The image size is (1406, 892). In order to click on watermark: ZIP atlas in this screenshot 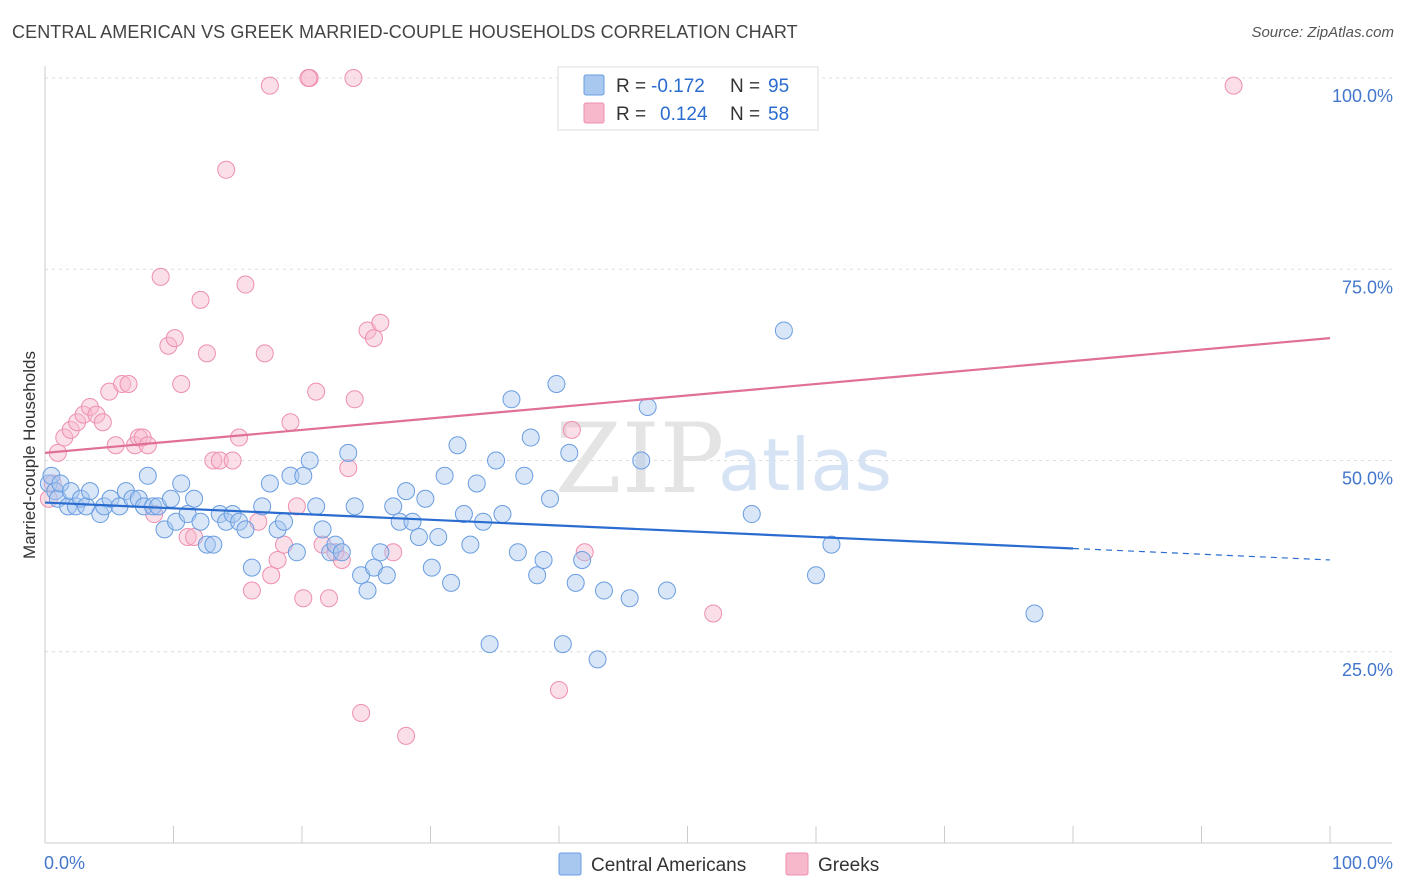, I will do `click(723, 459)`.